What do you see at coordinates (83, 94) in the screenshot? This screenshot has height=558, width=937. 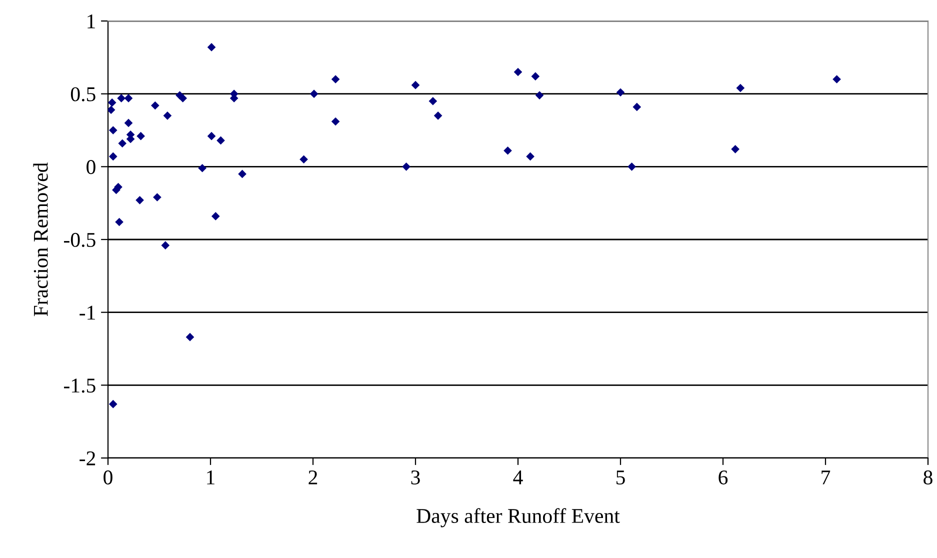 I see `y-tick-label: 0.5` at bounding box center [83, 94].